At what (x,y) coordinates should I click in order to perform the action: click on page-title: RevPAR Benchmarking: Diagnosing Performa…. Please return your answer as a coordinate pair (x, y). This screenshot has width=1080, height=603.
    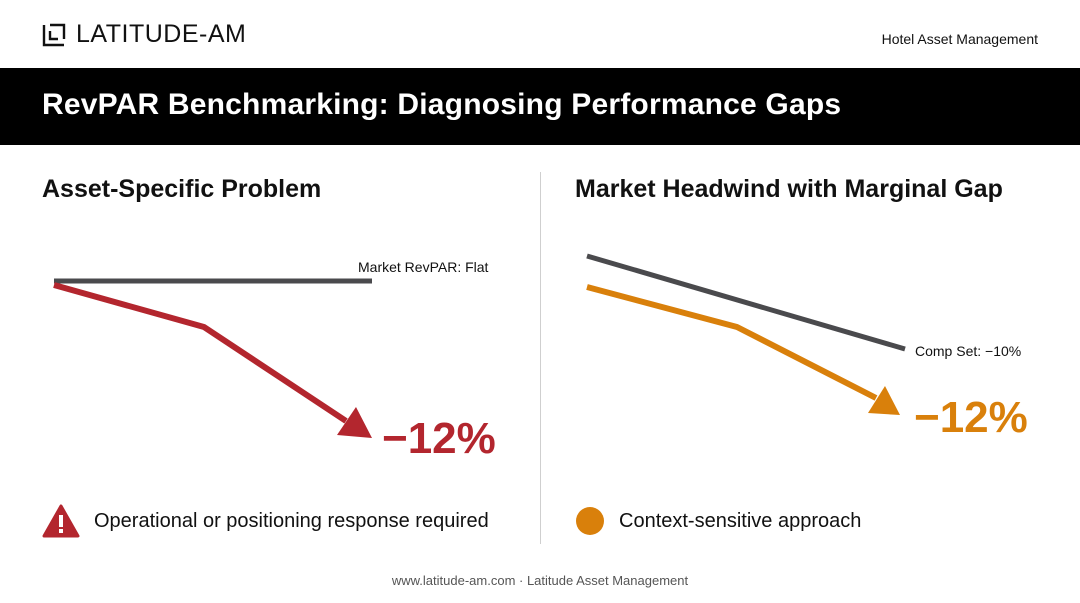
    Looking at the image, I should click on (442, 104).